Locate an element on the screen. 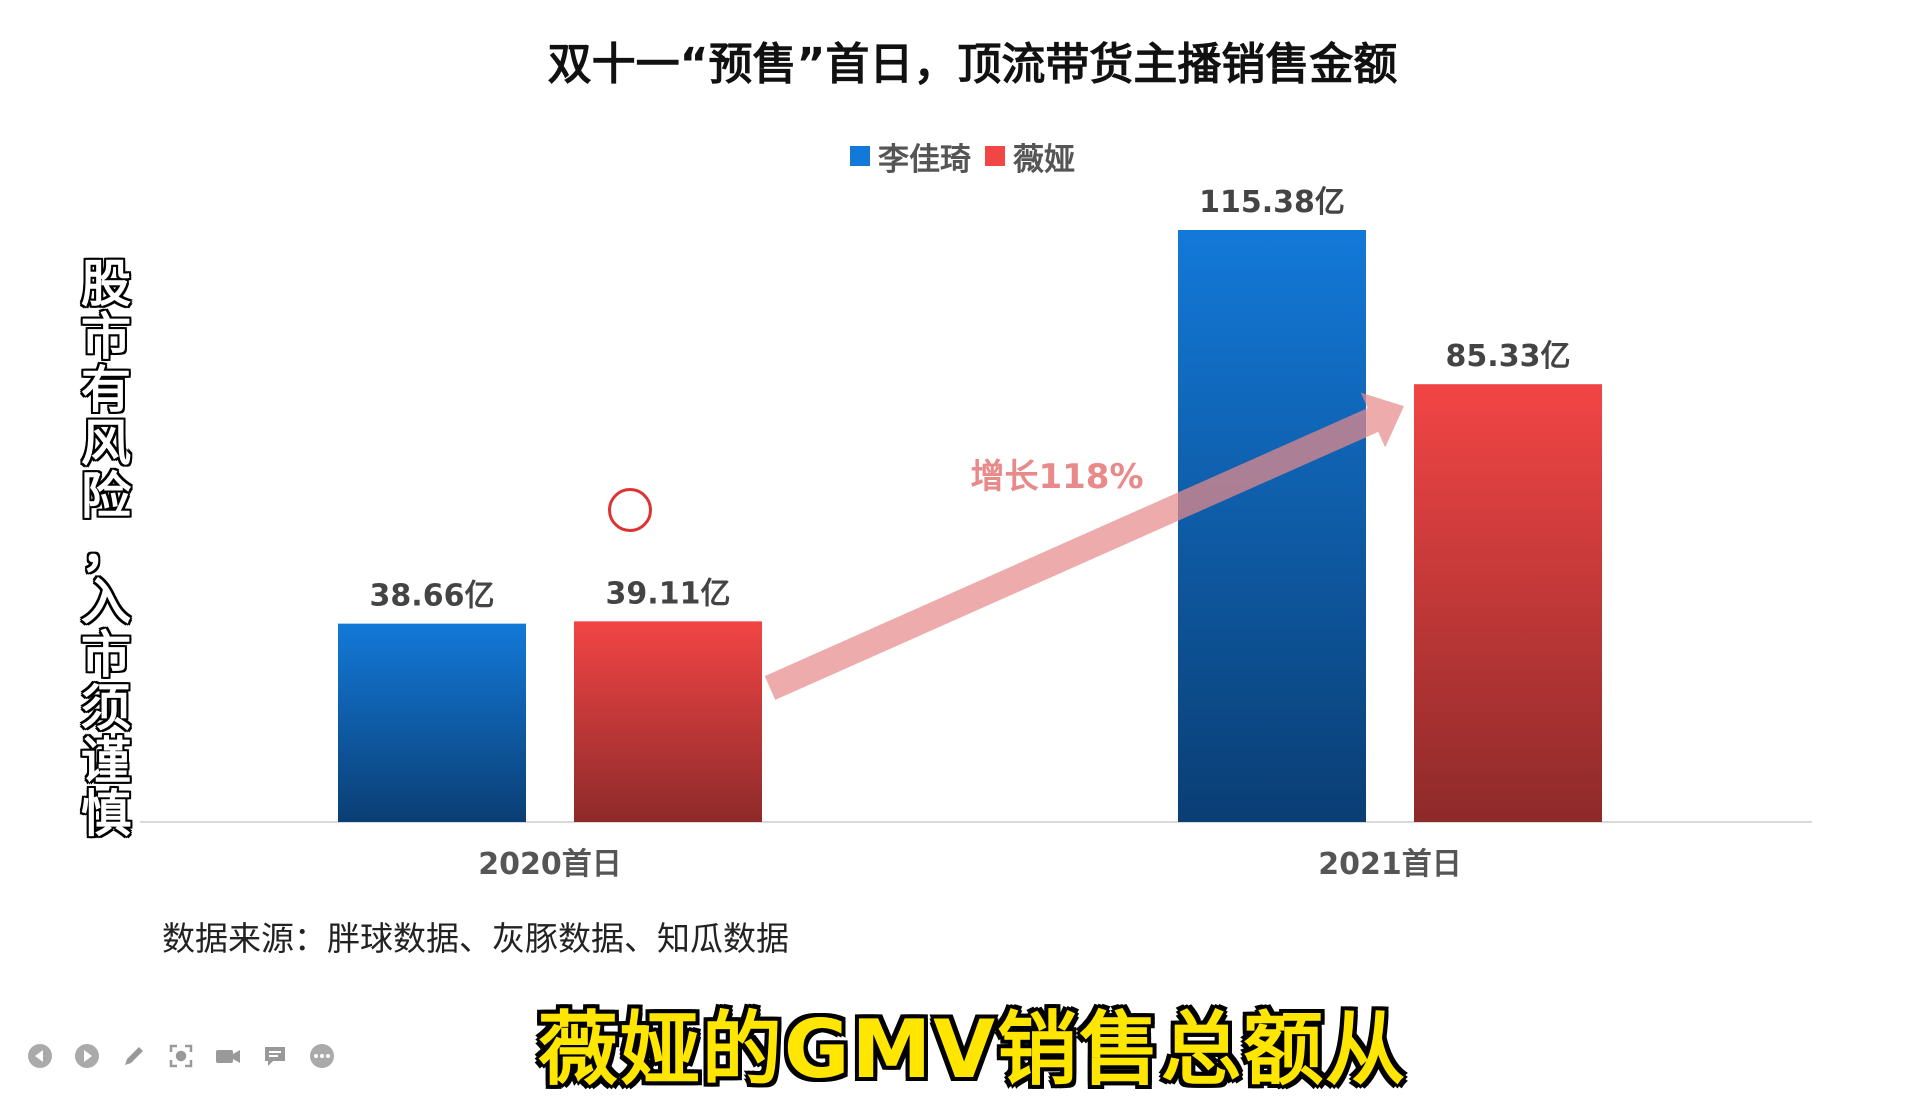  x-tick-label: 2021首日 is located at coordinates (1390, 864).